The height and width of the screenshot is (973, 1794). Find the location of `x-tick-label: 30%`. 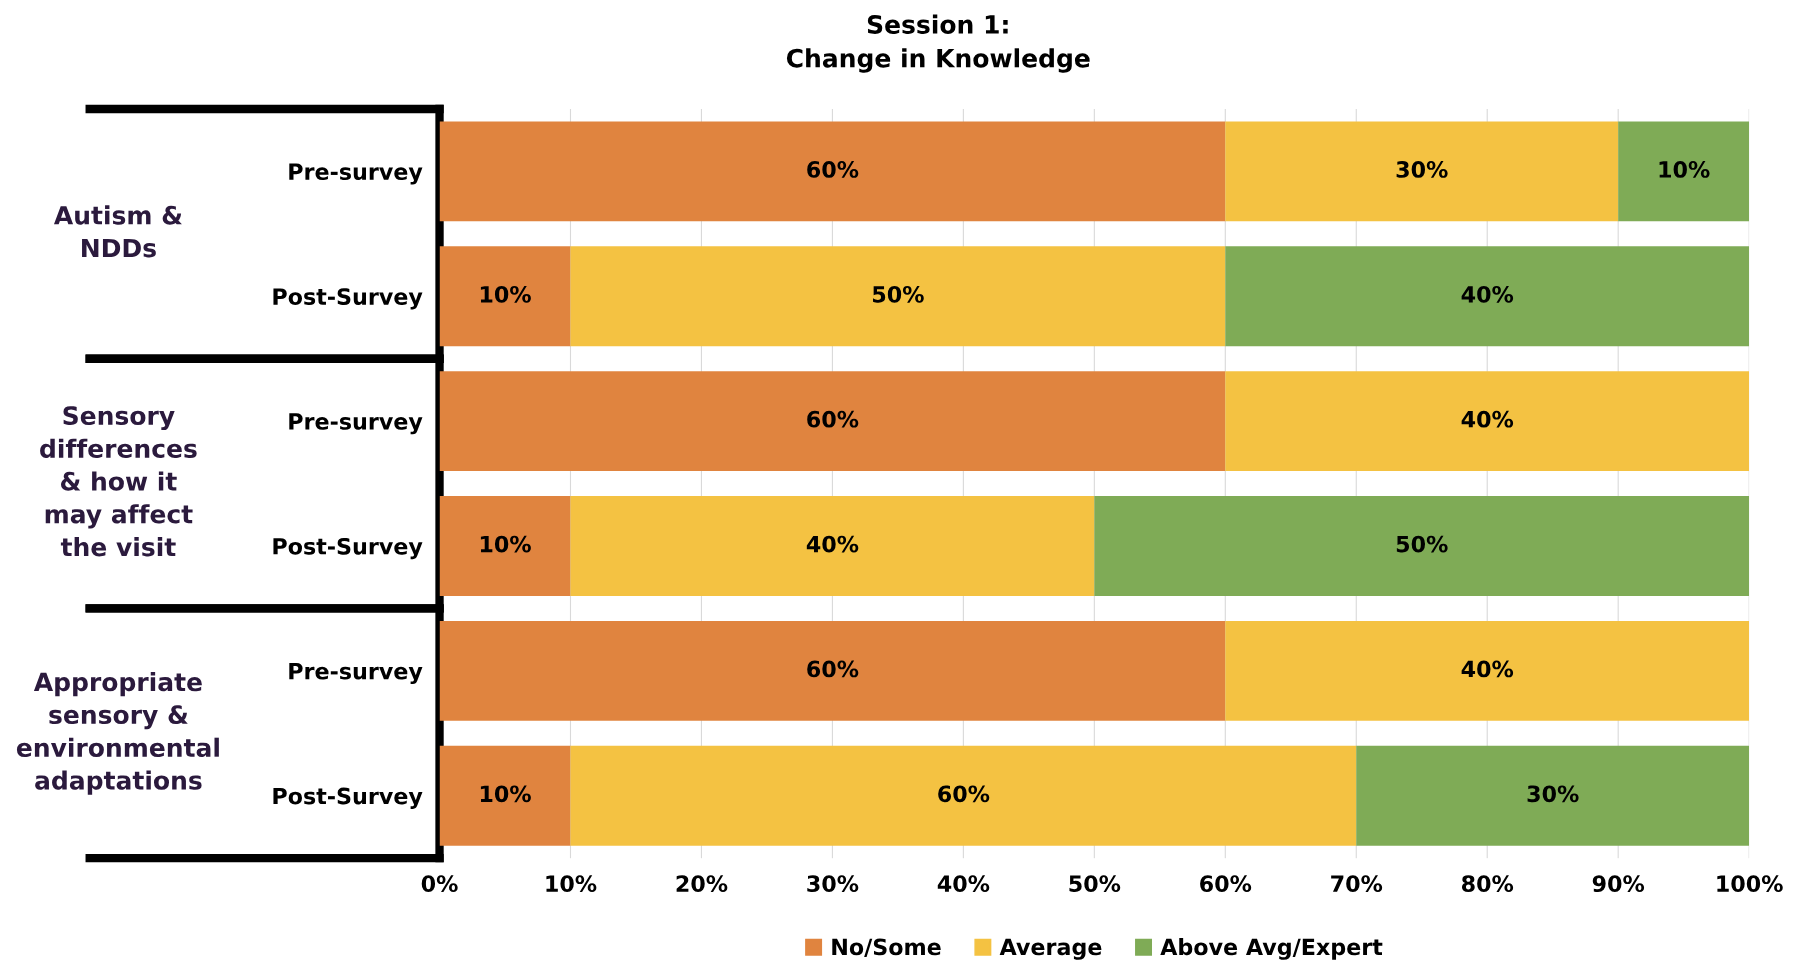

x-tick-label: 30% is located at coordinates (833, 884).